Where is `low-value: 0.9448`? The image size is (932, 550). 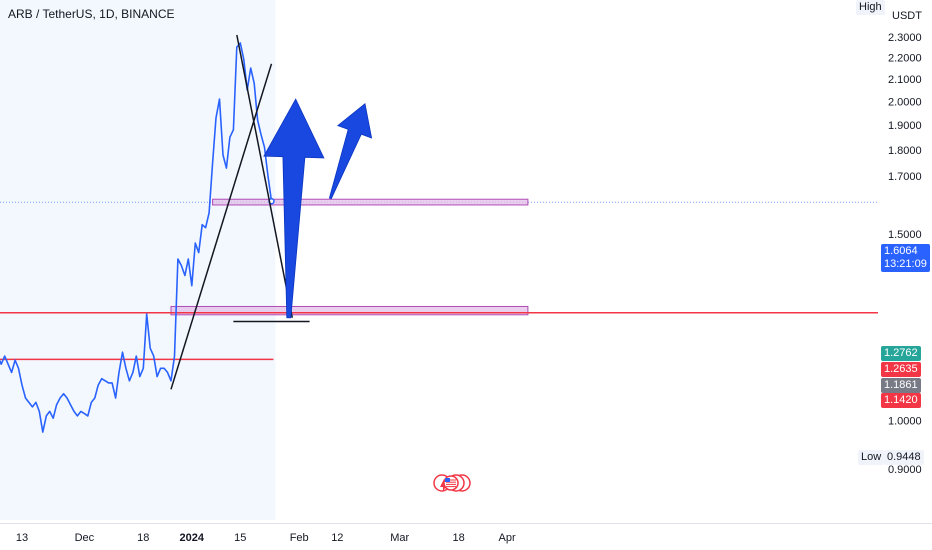
low-value: 0.9448 is located at coordinates (904, 457).